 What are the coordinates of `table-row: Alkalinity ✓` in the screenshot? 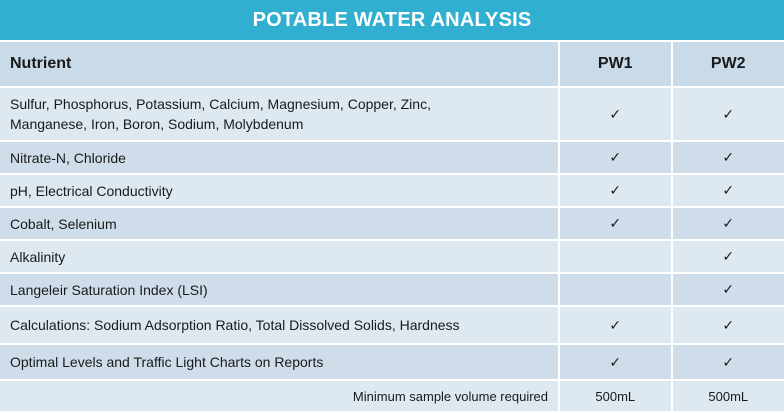 It's located at (392, 257).